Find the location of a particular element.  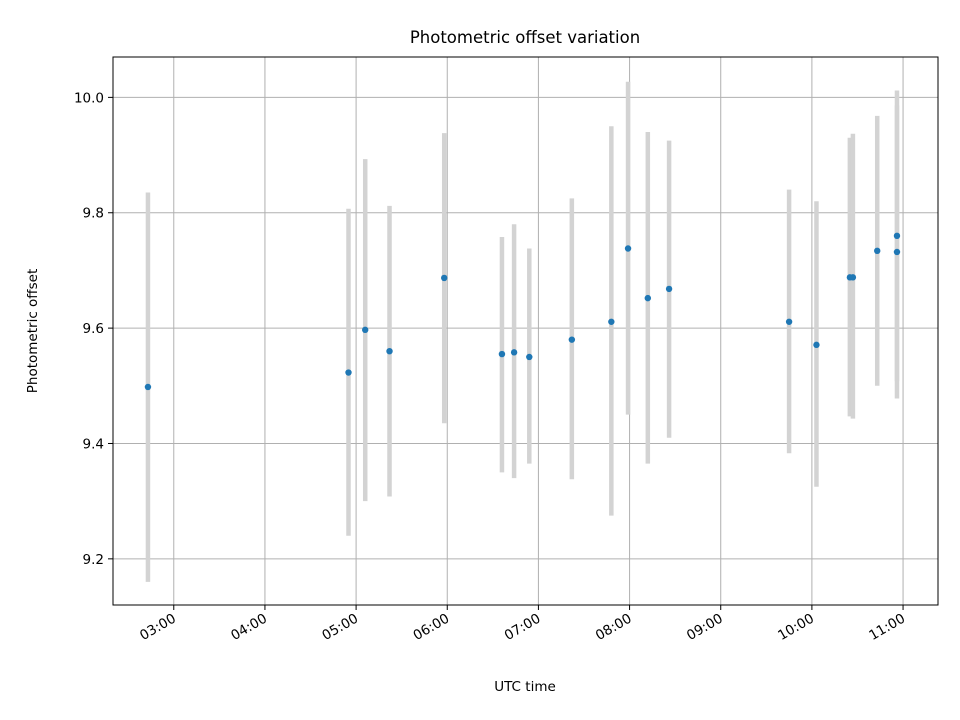

y-axis-ticks: 9.2 9.4 9.6 9.8 10.0 is located at coordinates (93, 329).